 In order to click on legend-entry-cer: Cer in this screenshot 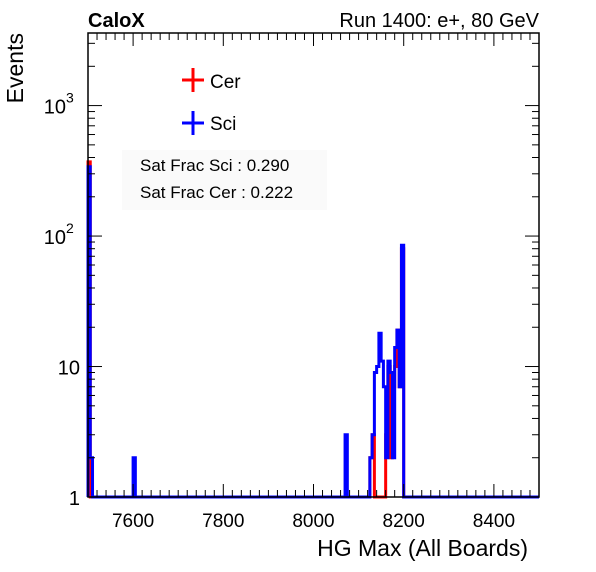, I will do `click(211, 80)`.